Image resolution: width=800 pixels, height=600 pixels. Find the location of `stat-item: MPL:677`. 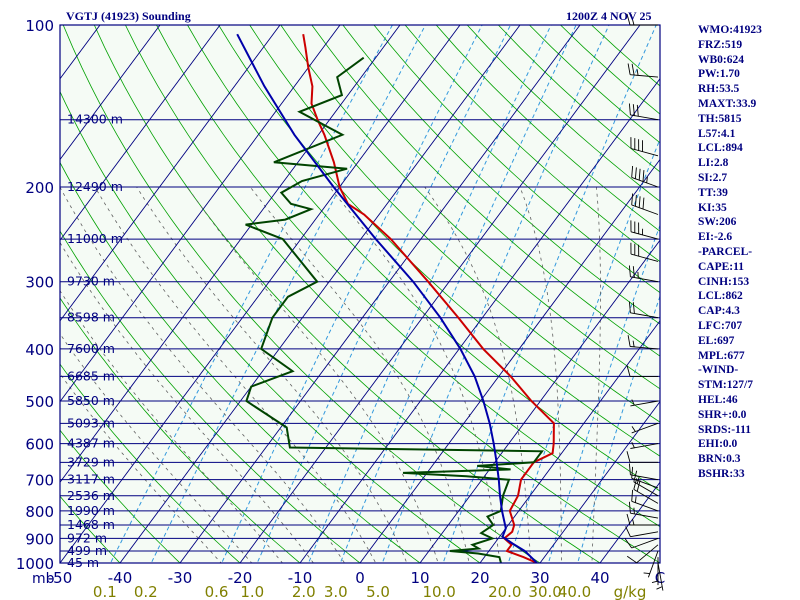

stat-item: MPL:677 is located at coordinates (721, 355).